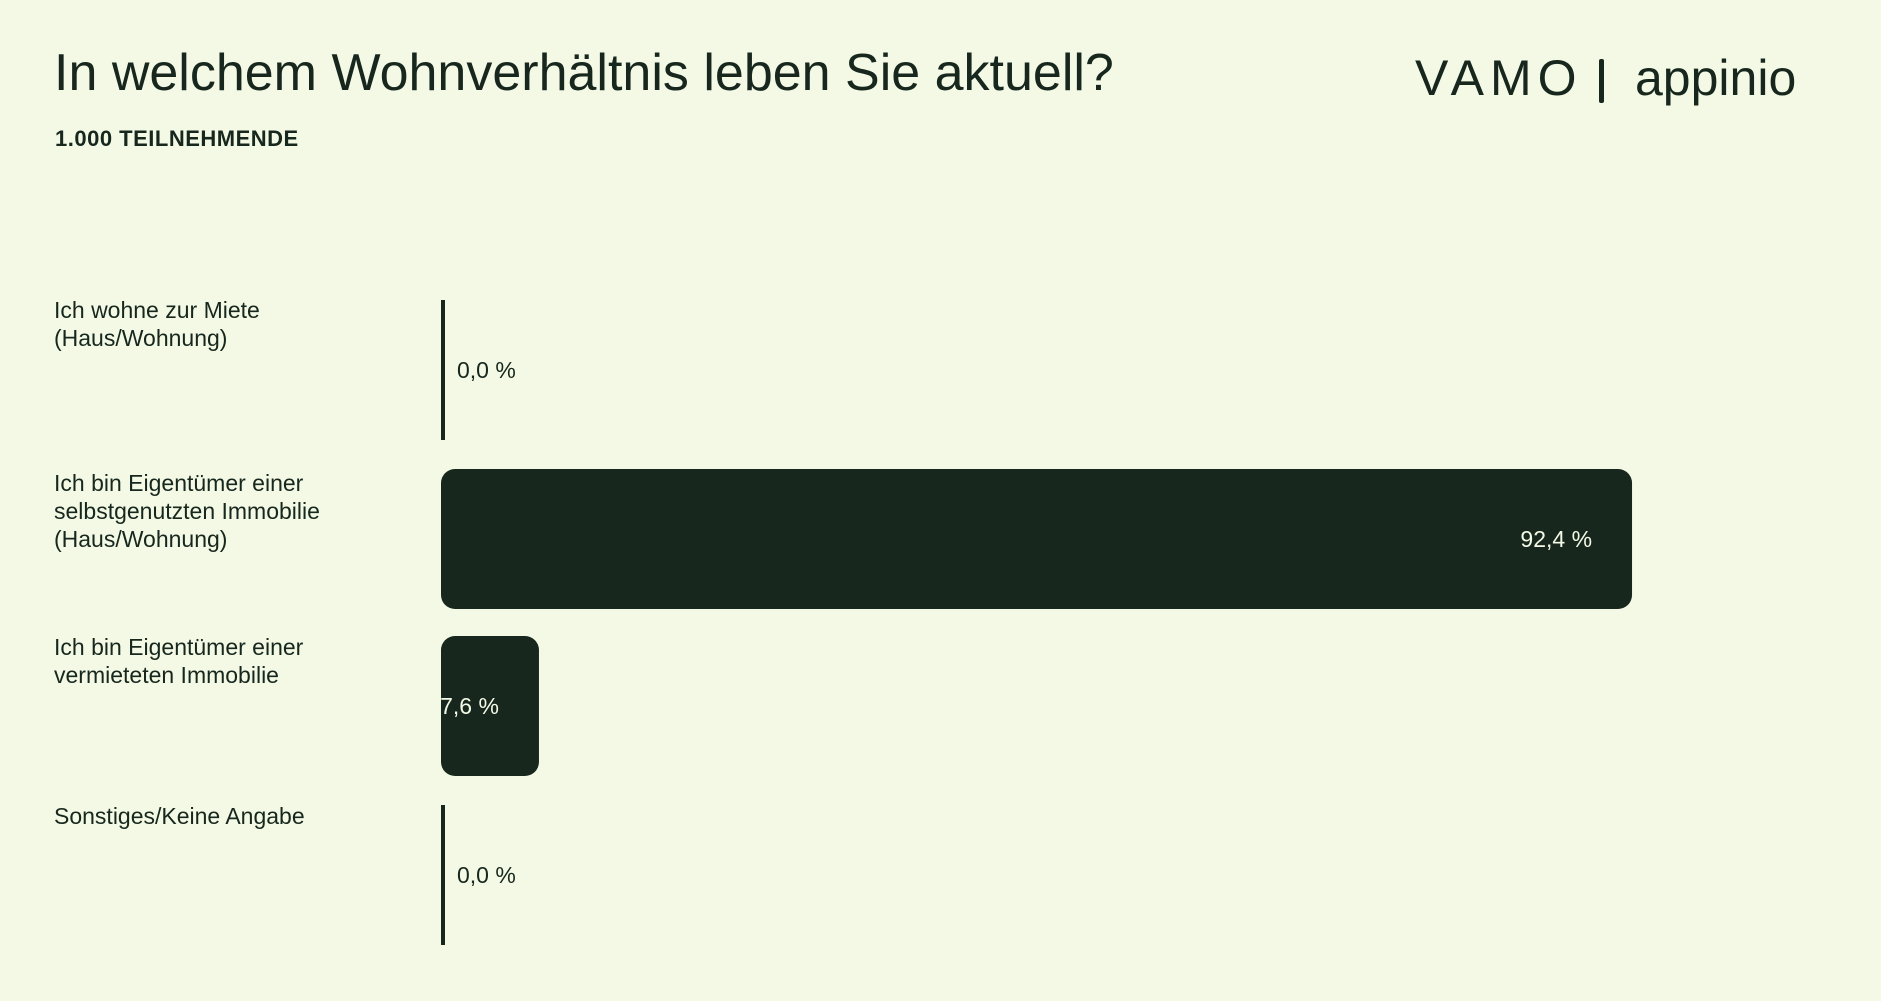  What do you see at coordinates (234, 324) in the screenshot?
I see `category-label: Ich wohne zur Miete (Haus/Wohnung)` at bounding box center [234, 324].